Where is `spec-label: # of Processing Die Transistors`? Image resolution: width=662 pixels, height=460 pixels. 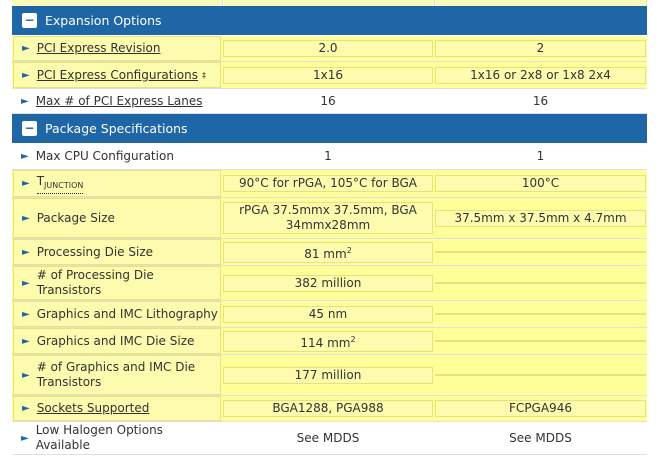 spec-label: # of Processing Die Transistors is located at coordinates (128, 283).